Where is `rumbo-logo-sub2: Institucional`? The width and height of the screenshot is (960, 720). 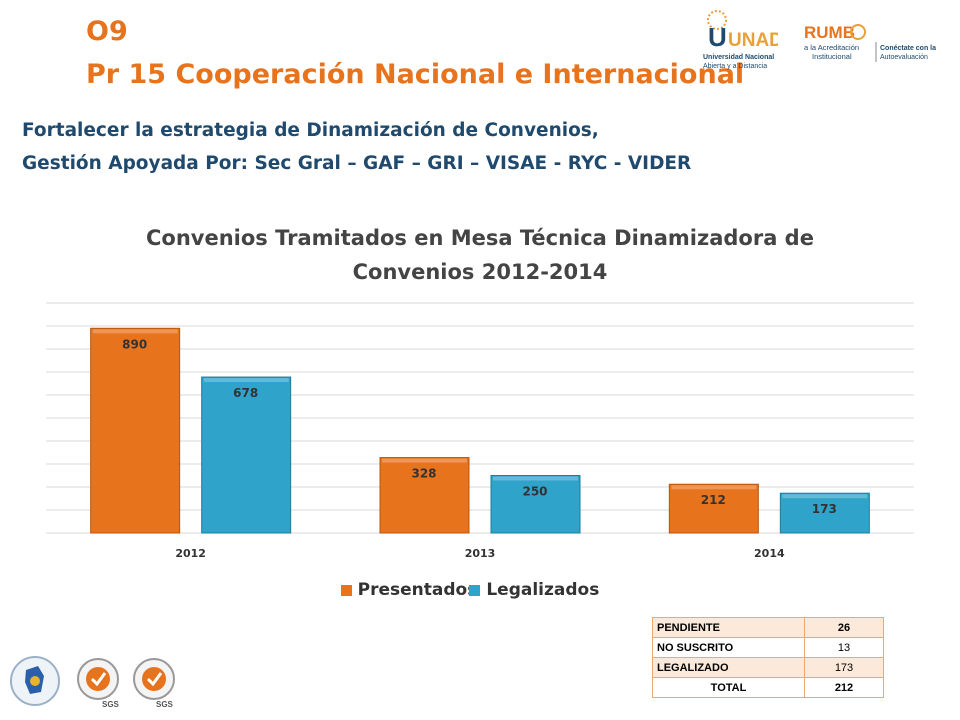 rumbo-logo-sub2: Institucional is located at coordinates (832, 56).